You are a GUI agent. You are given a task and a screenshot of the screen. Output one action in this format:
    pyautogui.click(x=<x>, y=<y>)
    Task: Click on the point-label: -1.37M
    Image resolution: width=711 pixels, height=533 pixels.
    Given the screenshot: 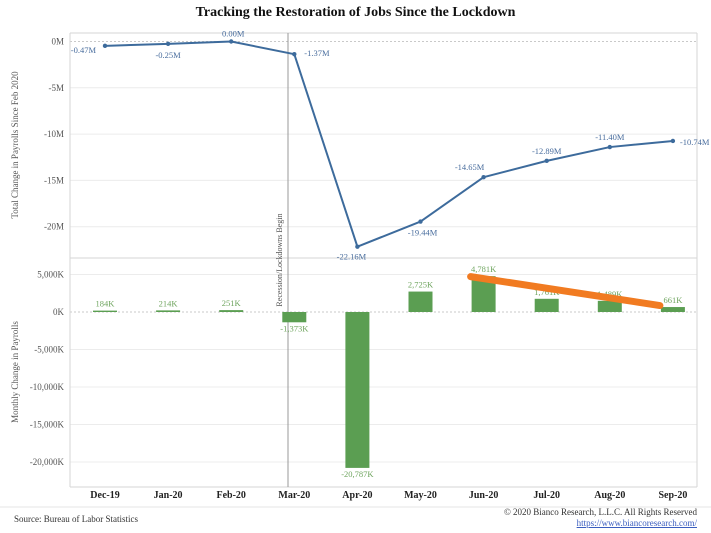 What is the action you would take?
    pyautogui.click(x=317, y=53)
    